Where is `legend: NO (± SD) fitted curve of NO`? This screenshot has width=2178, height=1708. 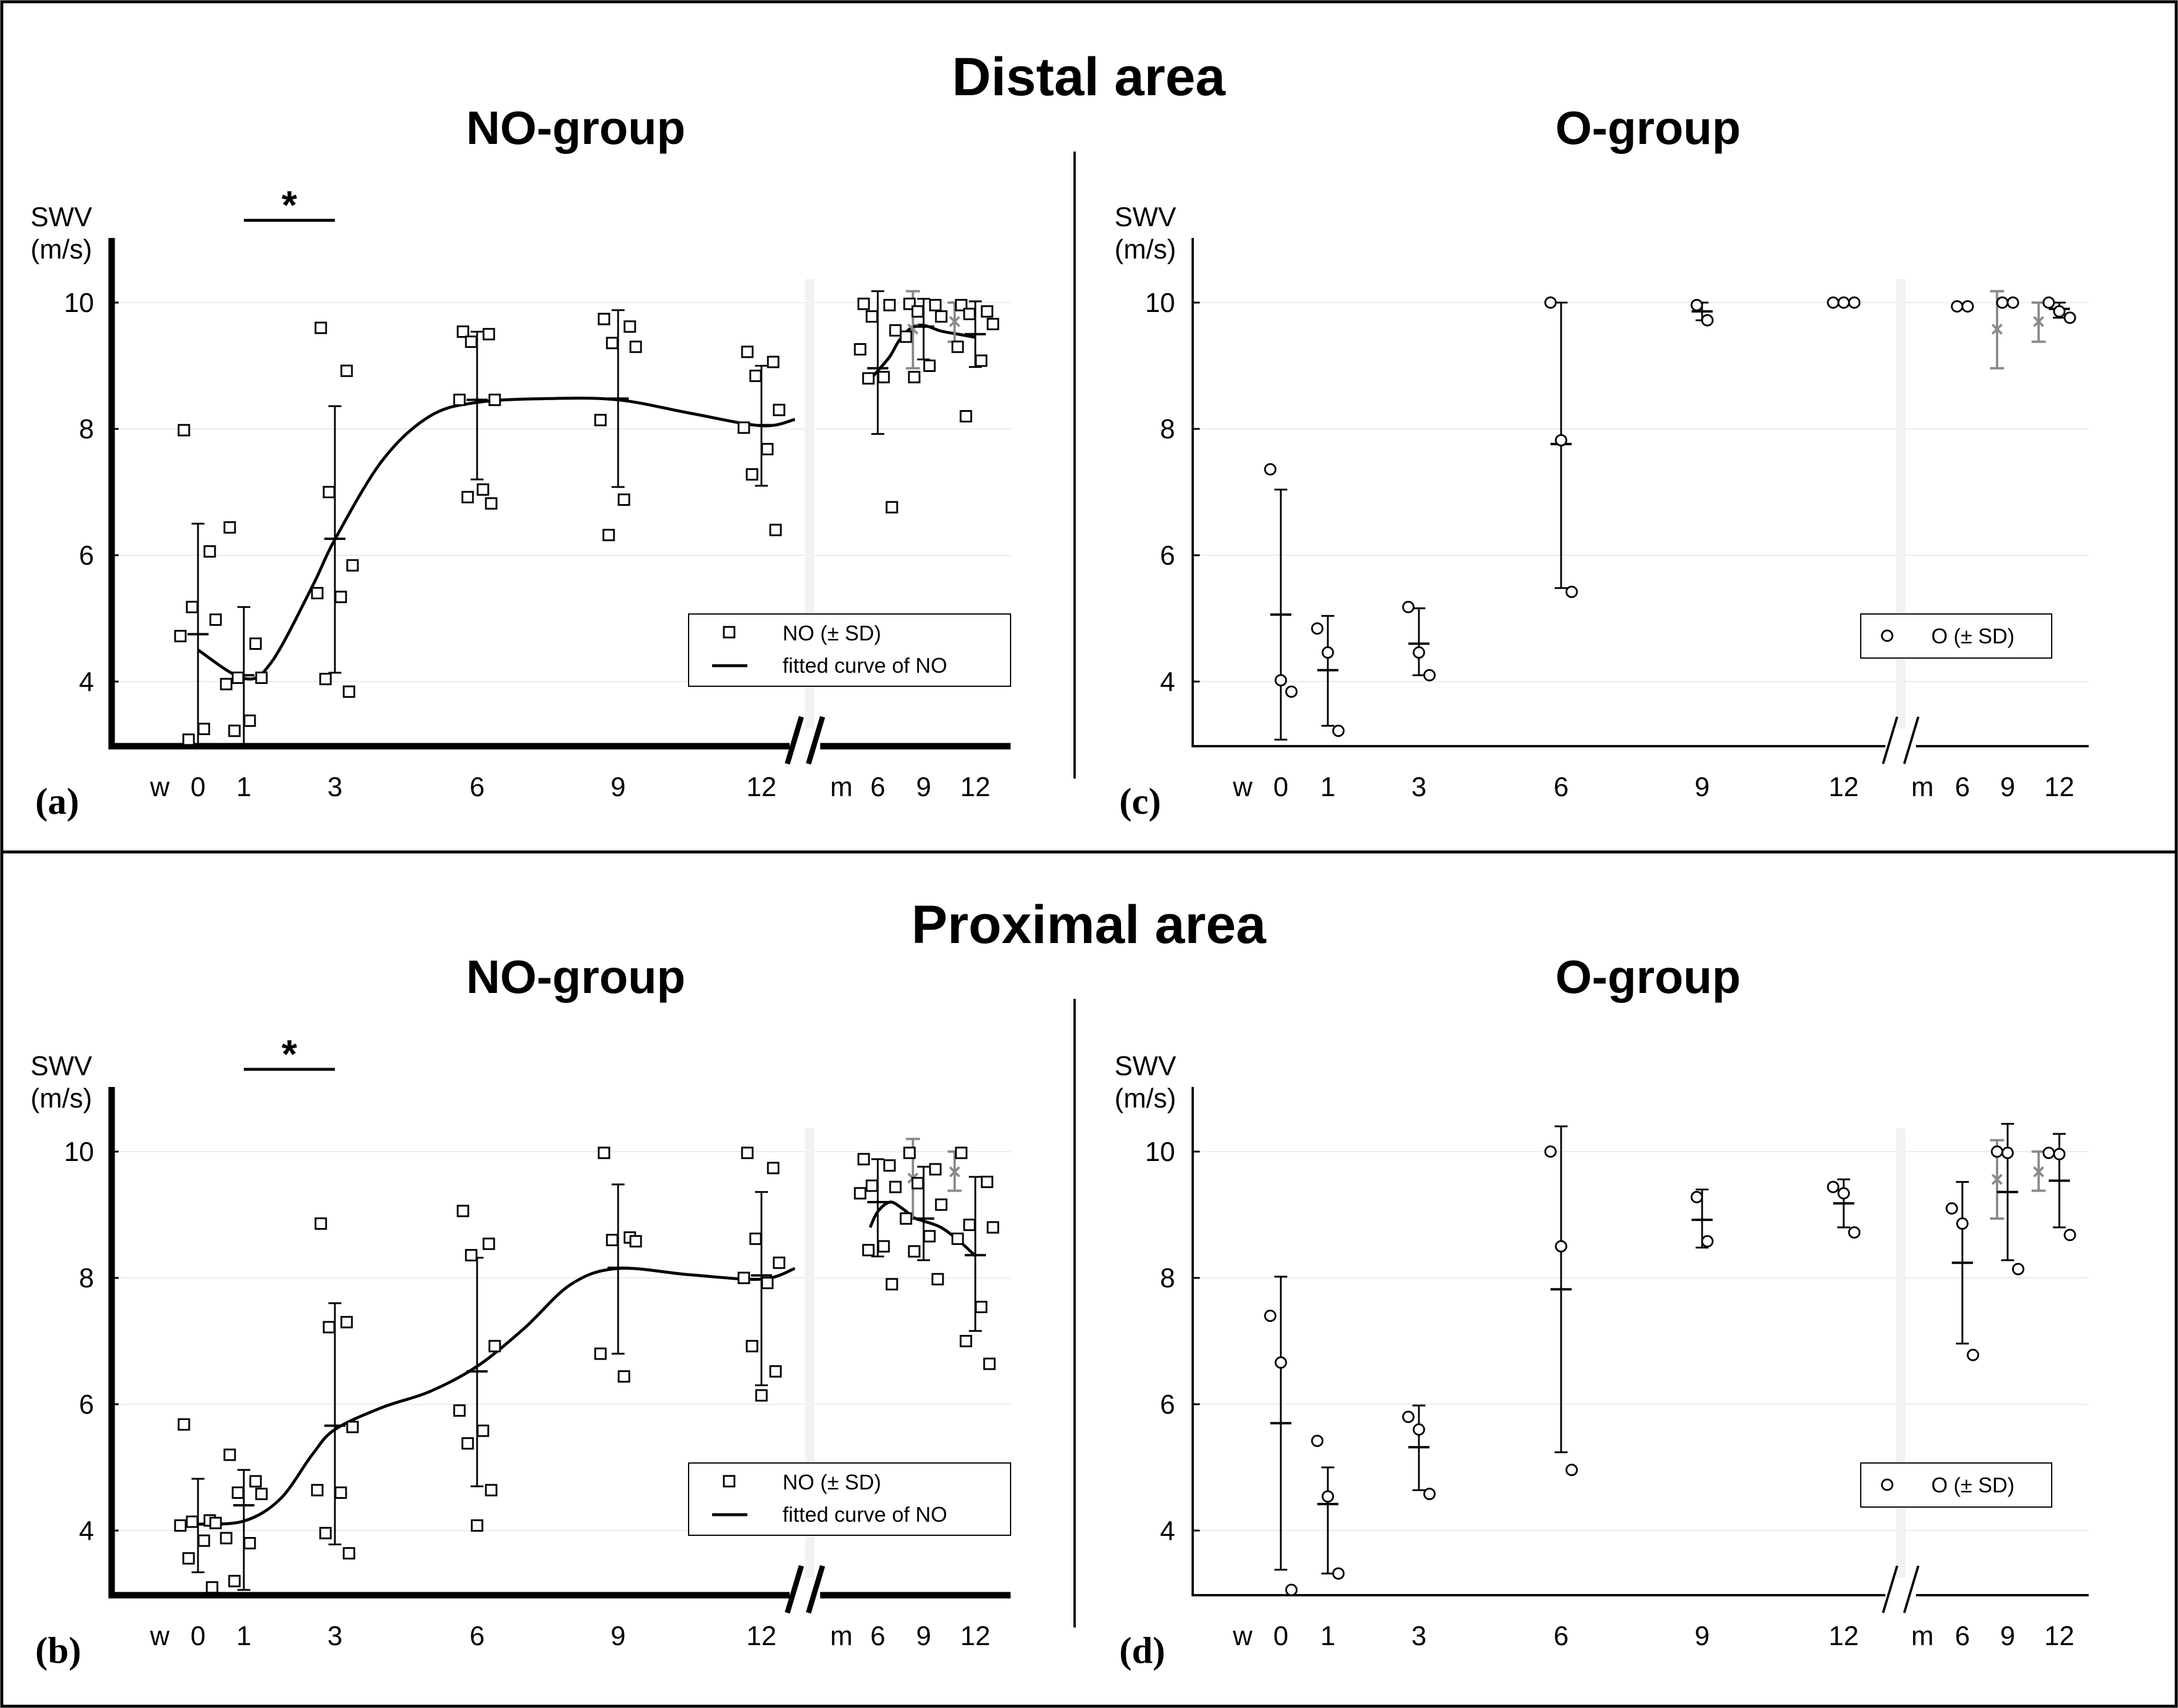
legend: NO (± SD) fitted curve of NO is located at coordinates (849, 1499).